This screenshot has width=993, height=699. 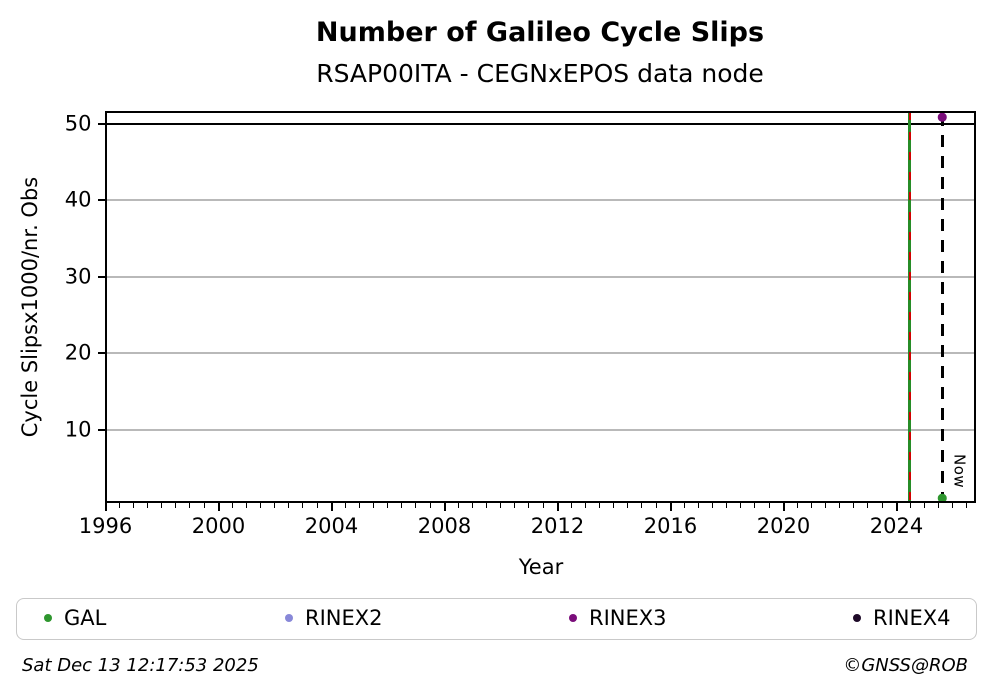 I want to click on legend-label: GAL, so click(x=85, y=617).